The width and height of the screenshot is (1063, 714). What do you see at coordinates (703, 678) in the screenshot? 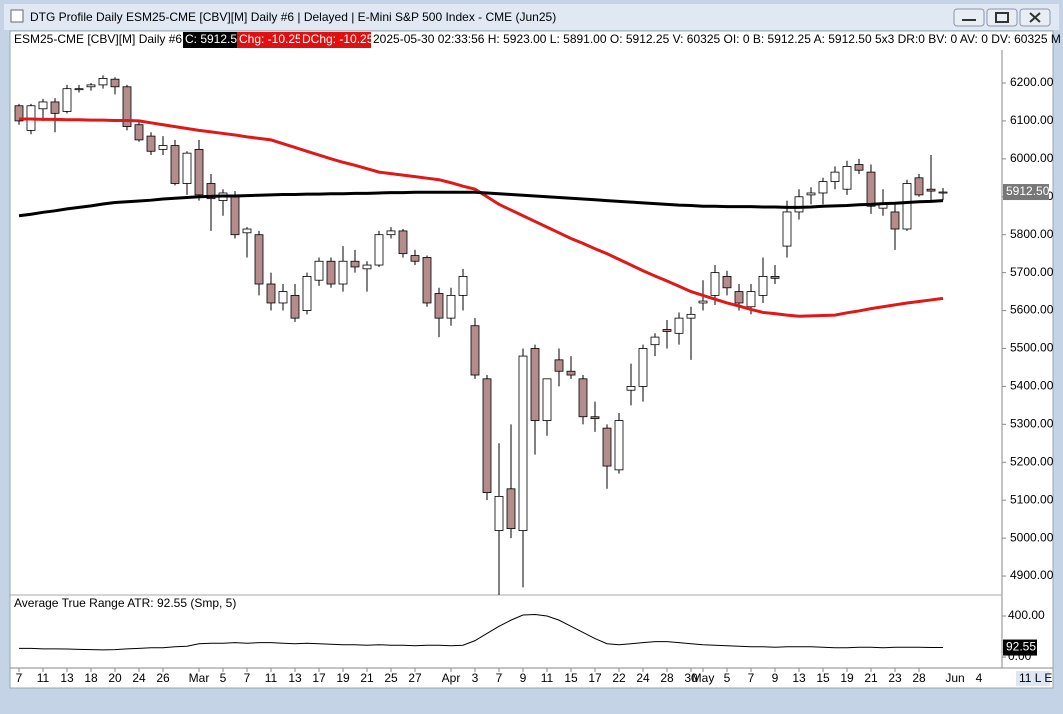
I see `x-tick-label: May` at bounding box center [703, 678].